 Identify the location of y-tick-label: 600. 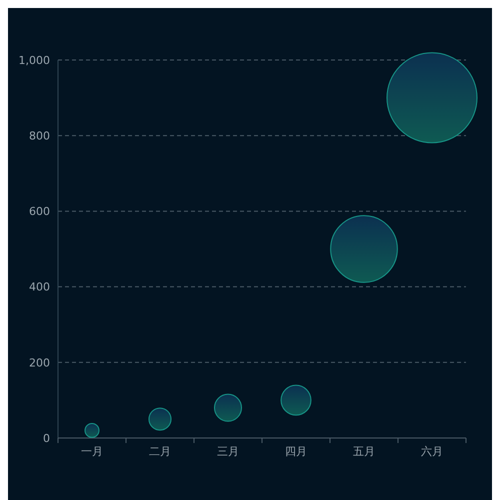
(39, 211).